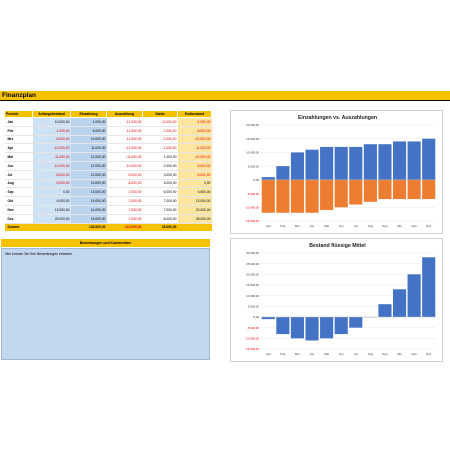 This screenshot has height=450, width=450. I want to click on cell-saldo: 3.000,00, so click(160, 175).